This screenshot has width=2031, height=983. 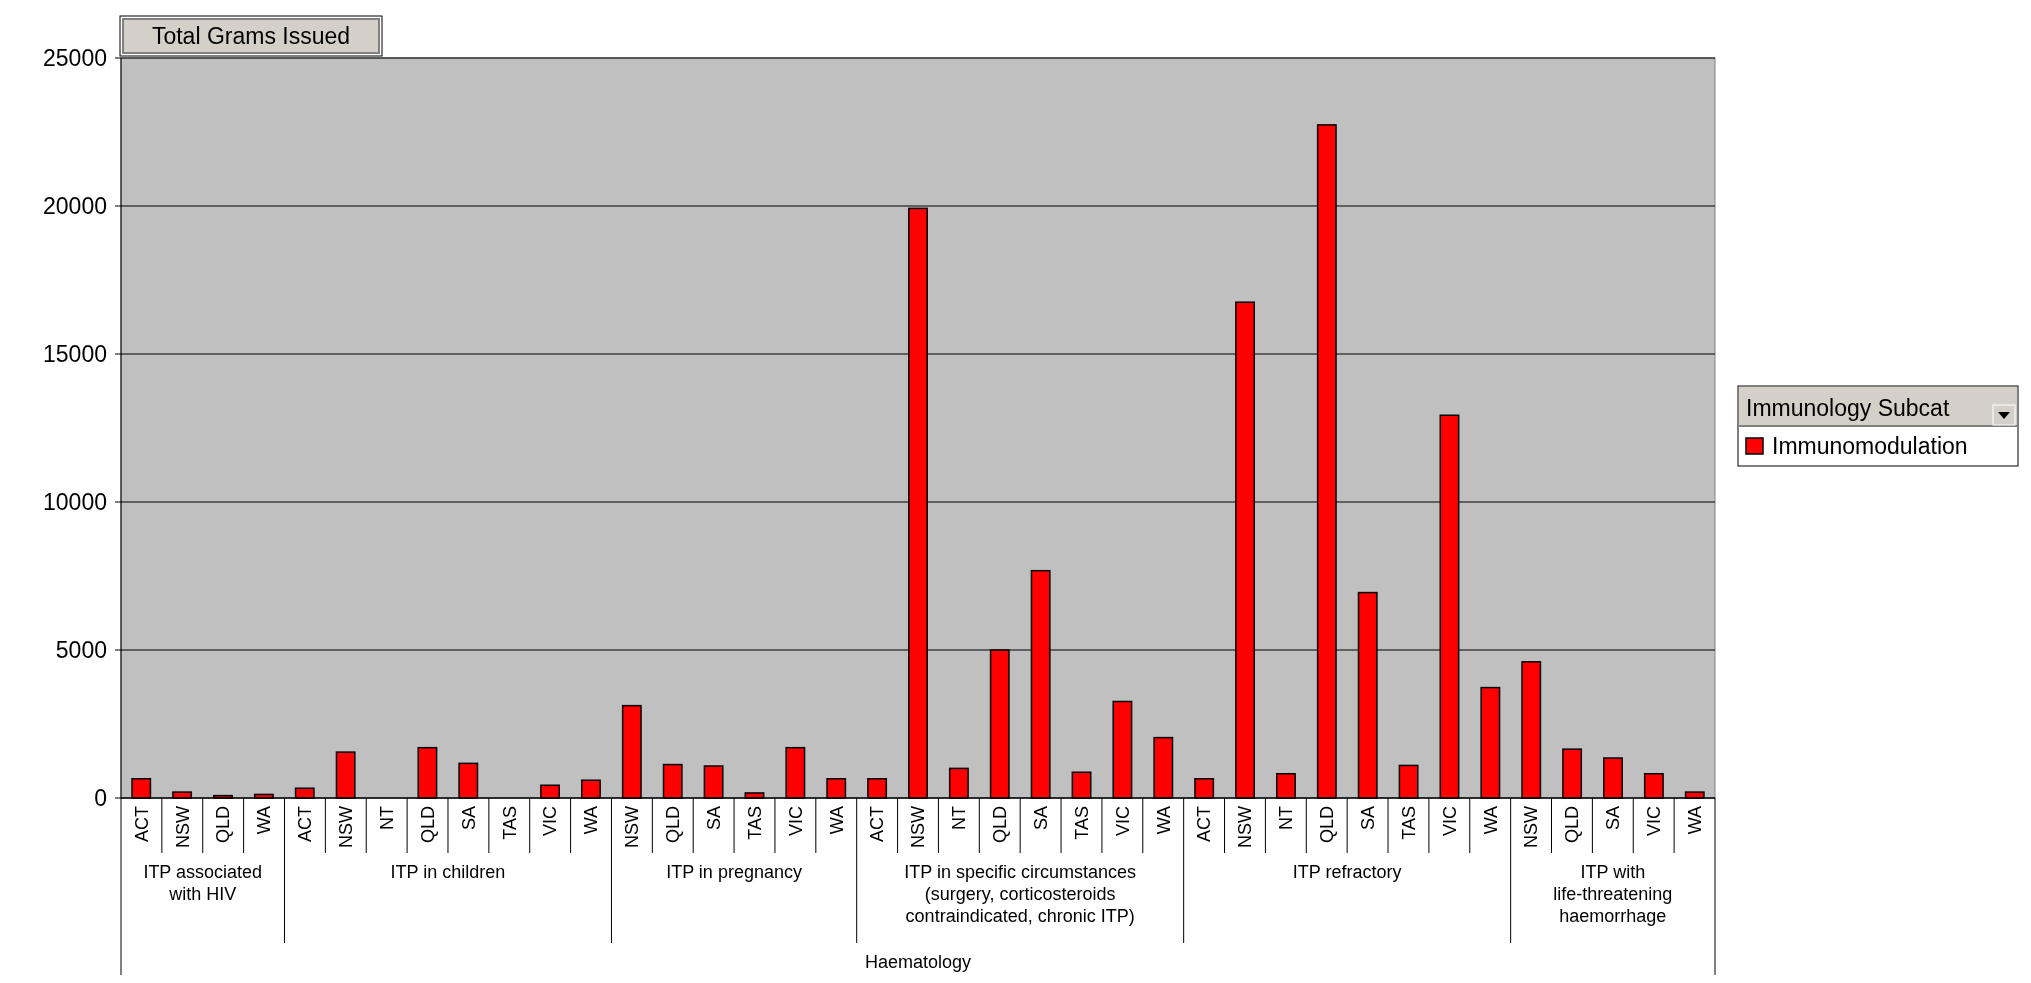 What do you see at coordinates (75, 206) in the screenshot?
I see `y-tick-label: 20000` at bounding box center [75, 206].